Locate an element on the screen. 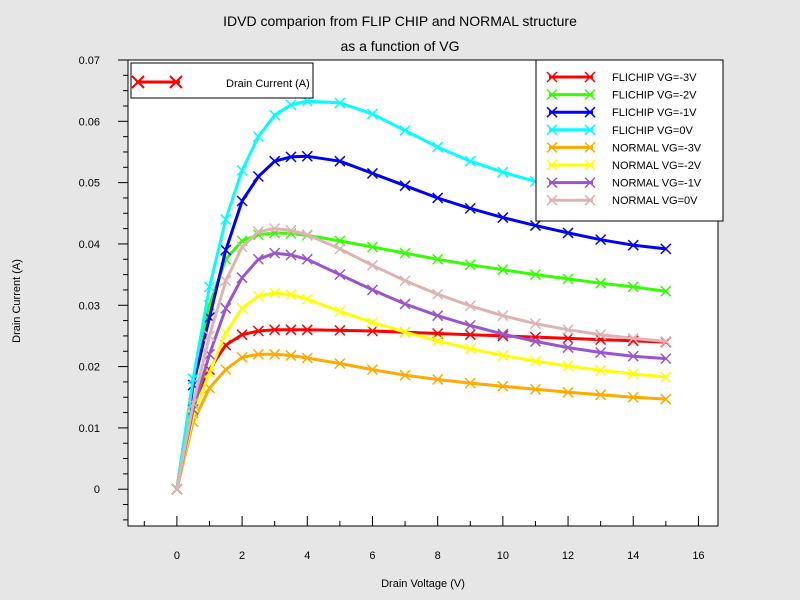 Image resolution: width=800 pixels, height=600 pixels. legend-item: FLICHIP VG=-2V is located at coordinates (621, 95).